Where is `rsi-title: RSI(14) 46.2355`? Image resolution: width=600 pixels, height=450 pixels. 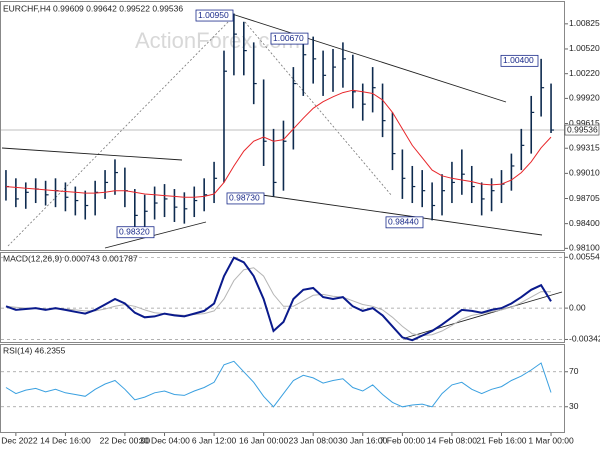 rsi-title: RSI(14) 46.2355 is located at coordinates (34, 350).